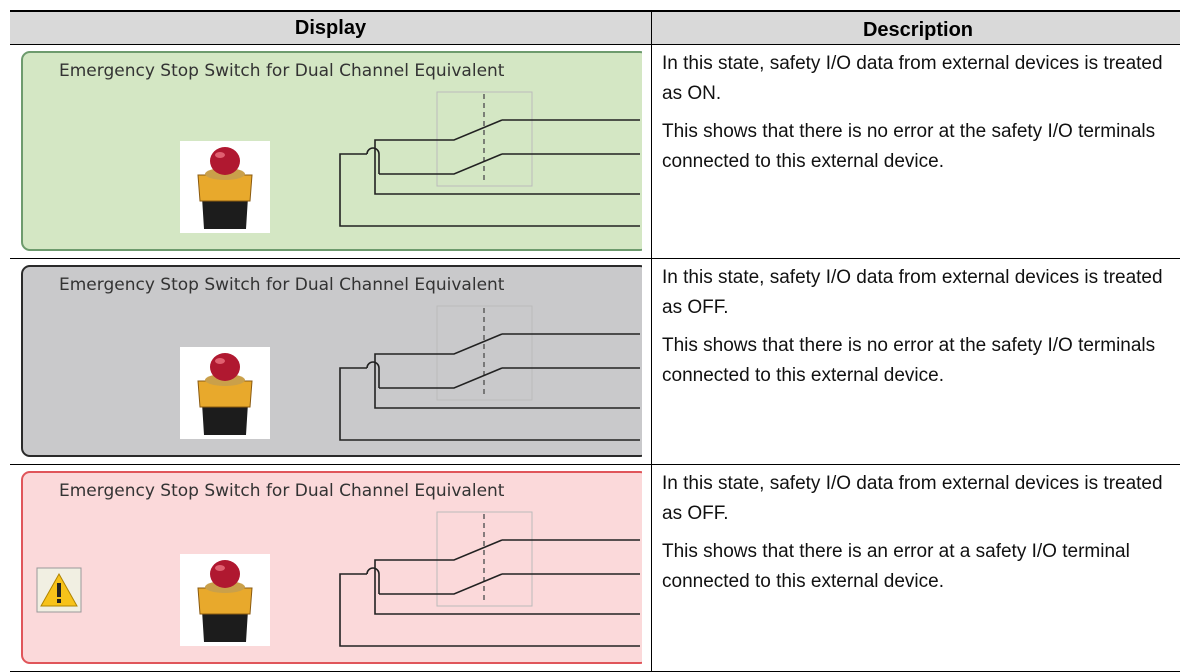 The width and height of the screenshot is (1180, 672). Describe the element at coordinates (59, 601) in the screenshot. I see `warning-dot` at that location.